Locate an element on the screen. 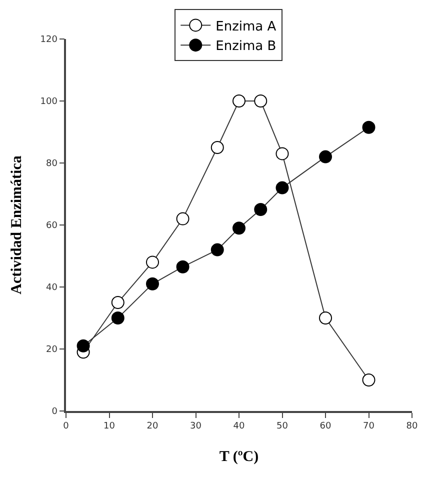  y-tick-label: 0 is located at coordinates (55, 412).